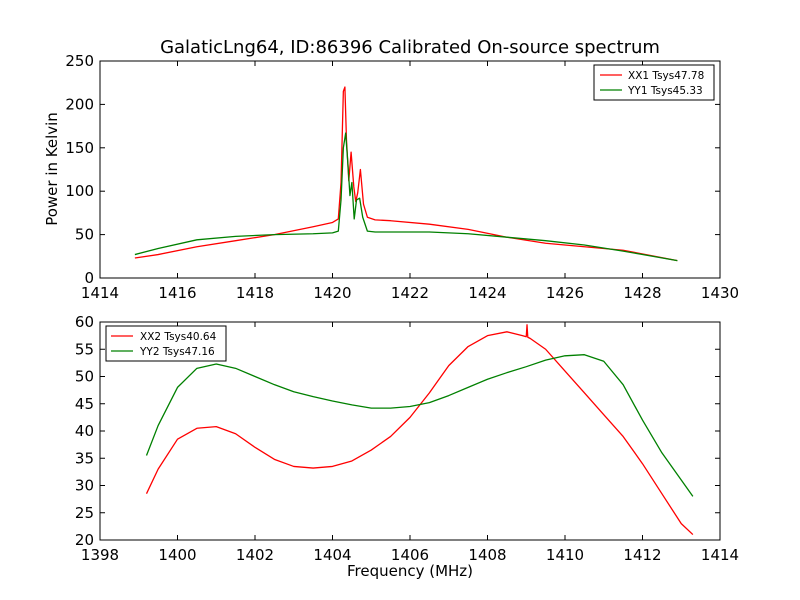 The width and height of the screenshot is (800, 600). What do you see at coordinates (84, 486) in the screenshot?
I see `y-tick-label: 30` at bounding box center [84, 486].